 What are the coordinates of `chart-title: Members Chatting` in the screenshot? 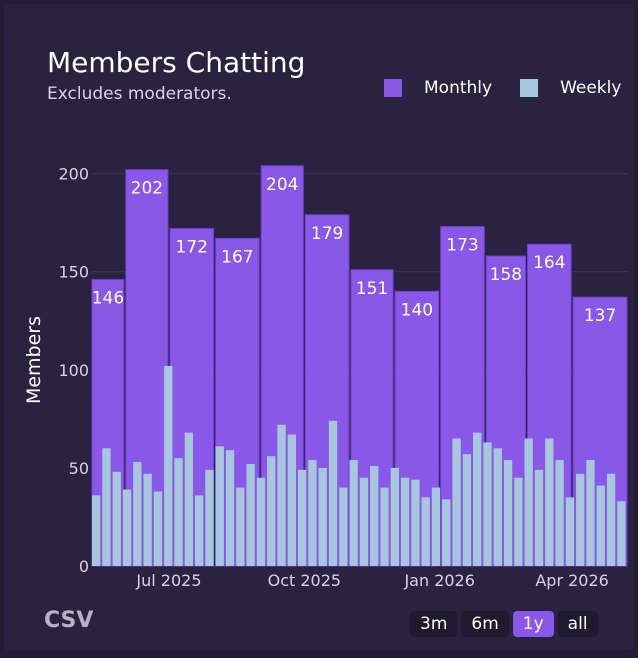 It's located at (176, 62).